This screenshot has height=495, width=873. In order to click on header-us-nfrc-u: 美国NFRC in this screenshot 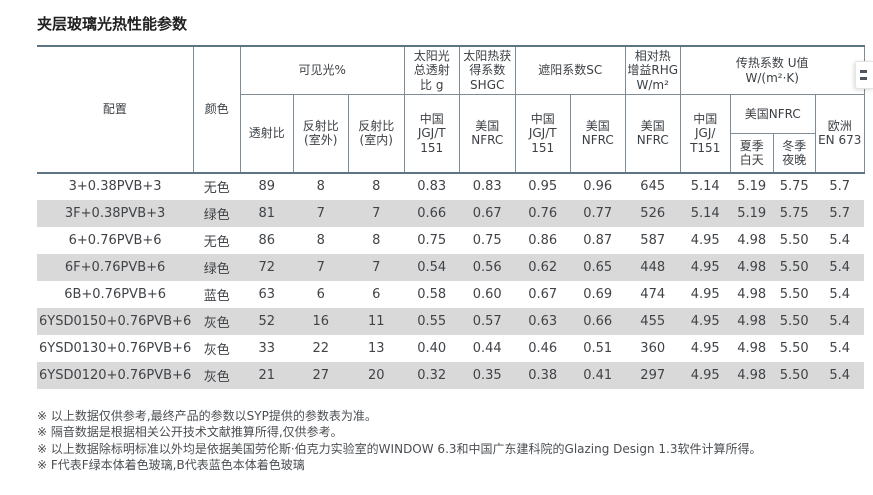, I will do `click(772, 114)`.